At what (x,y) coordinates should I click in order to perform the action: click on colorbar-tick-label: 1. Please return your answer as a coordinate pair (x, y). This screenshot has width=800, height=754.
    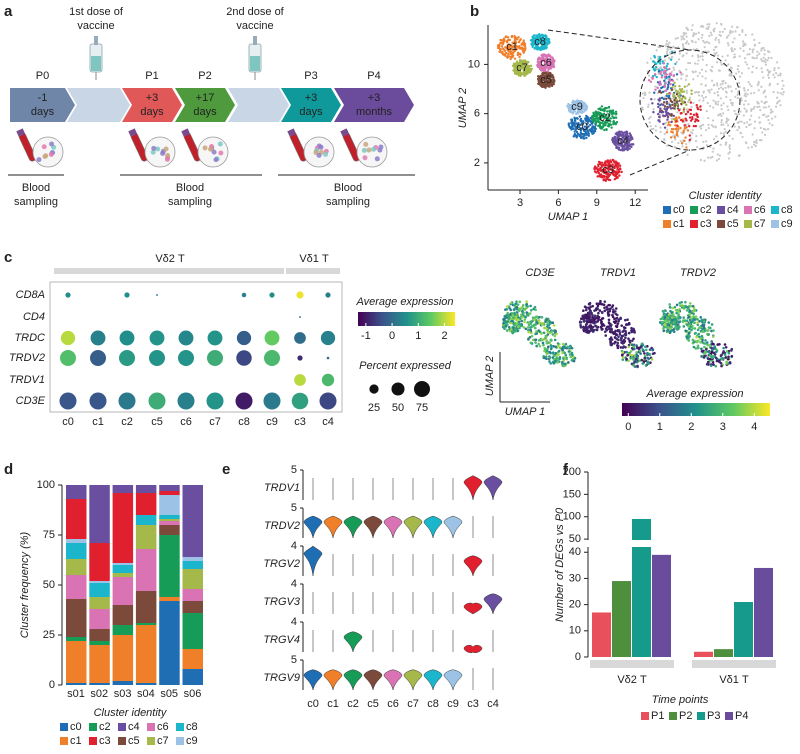
    Looking at the image, I should click on (418, 336).